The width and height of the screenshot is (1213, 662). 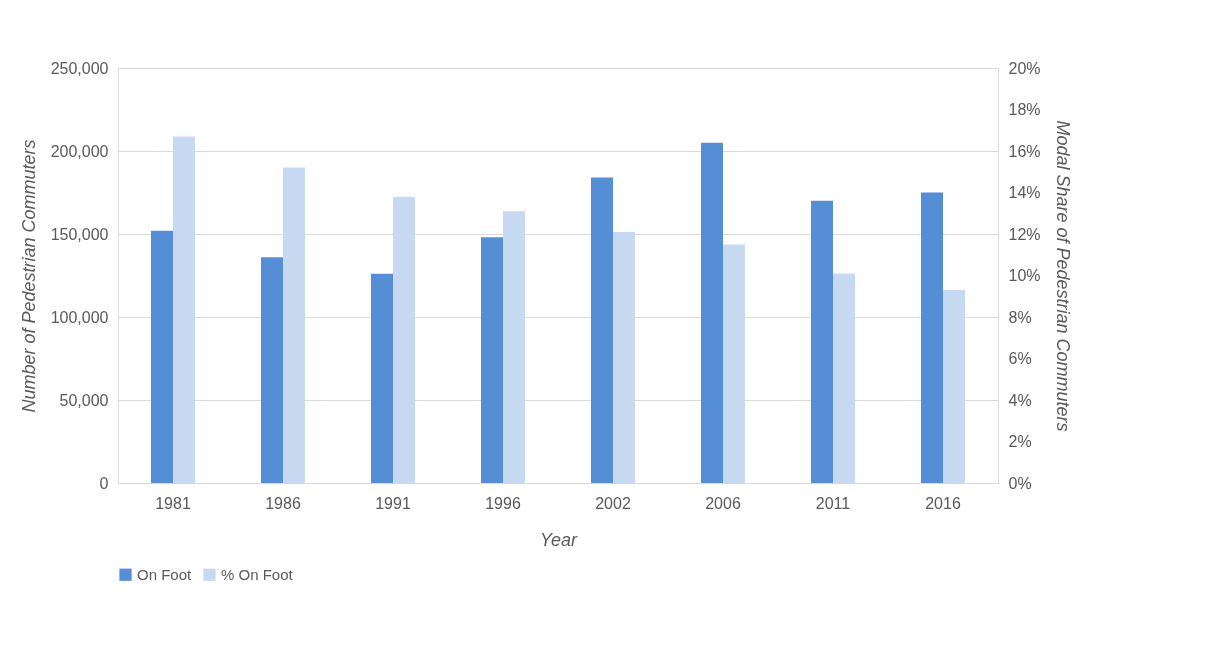 I want to click on y-tick-label: 0, so click(x=104, y=483).